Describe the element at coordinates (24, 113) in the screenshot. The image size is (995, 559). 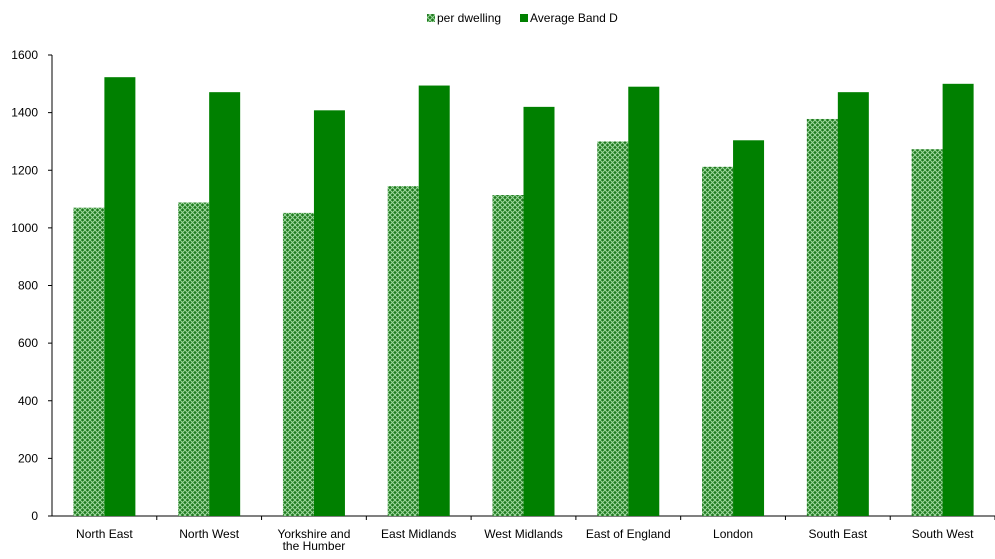
I see `y-tick-label: 1400` at that location.